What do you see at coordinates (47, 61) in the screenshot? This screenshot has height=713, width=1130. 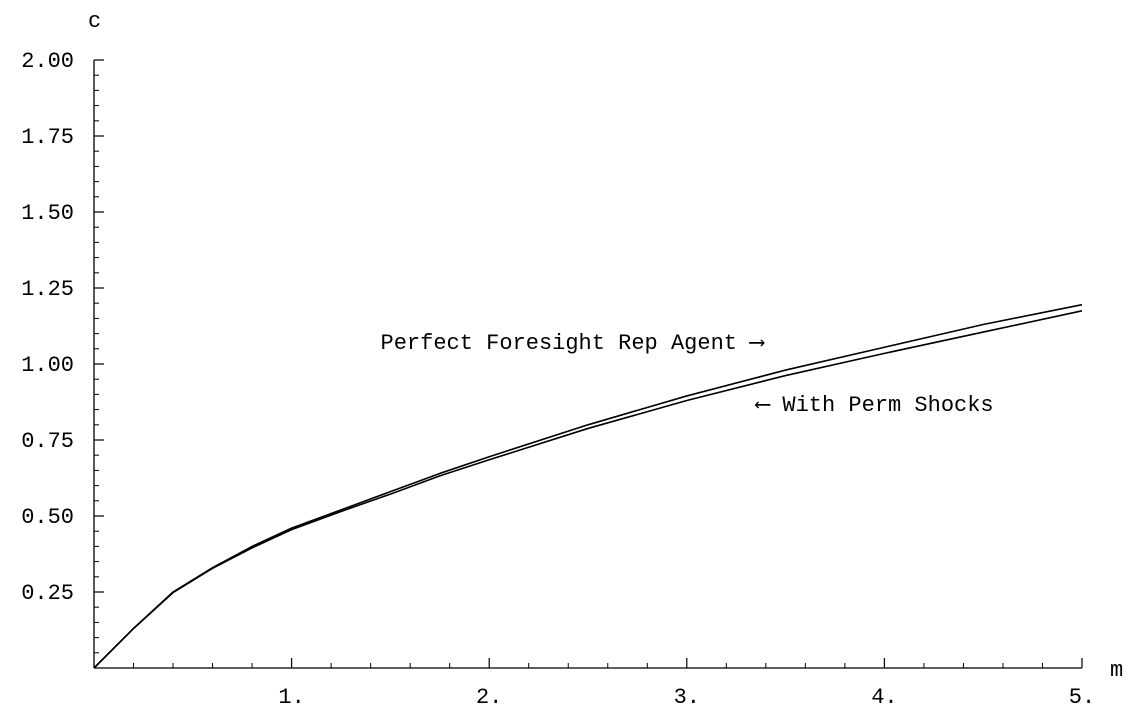 I see `y-tick-label: 2.00` at bounding box center [47, 61].